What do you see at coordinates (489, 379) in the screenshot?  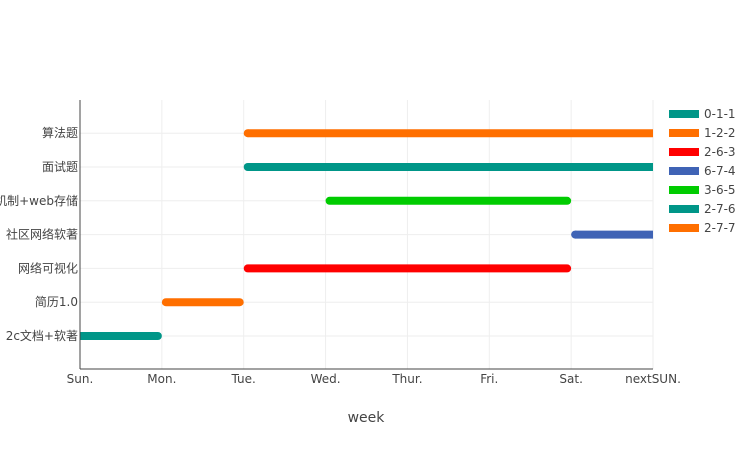 I see `x-tick-label: Fri.` at bounding box center [489, 379].